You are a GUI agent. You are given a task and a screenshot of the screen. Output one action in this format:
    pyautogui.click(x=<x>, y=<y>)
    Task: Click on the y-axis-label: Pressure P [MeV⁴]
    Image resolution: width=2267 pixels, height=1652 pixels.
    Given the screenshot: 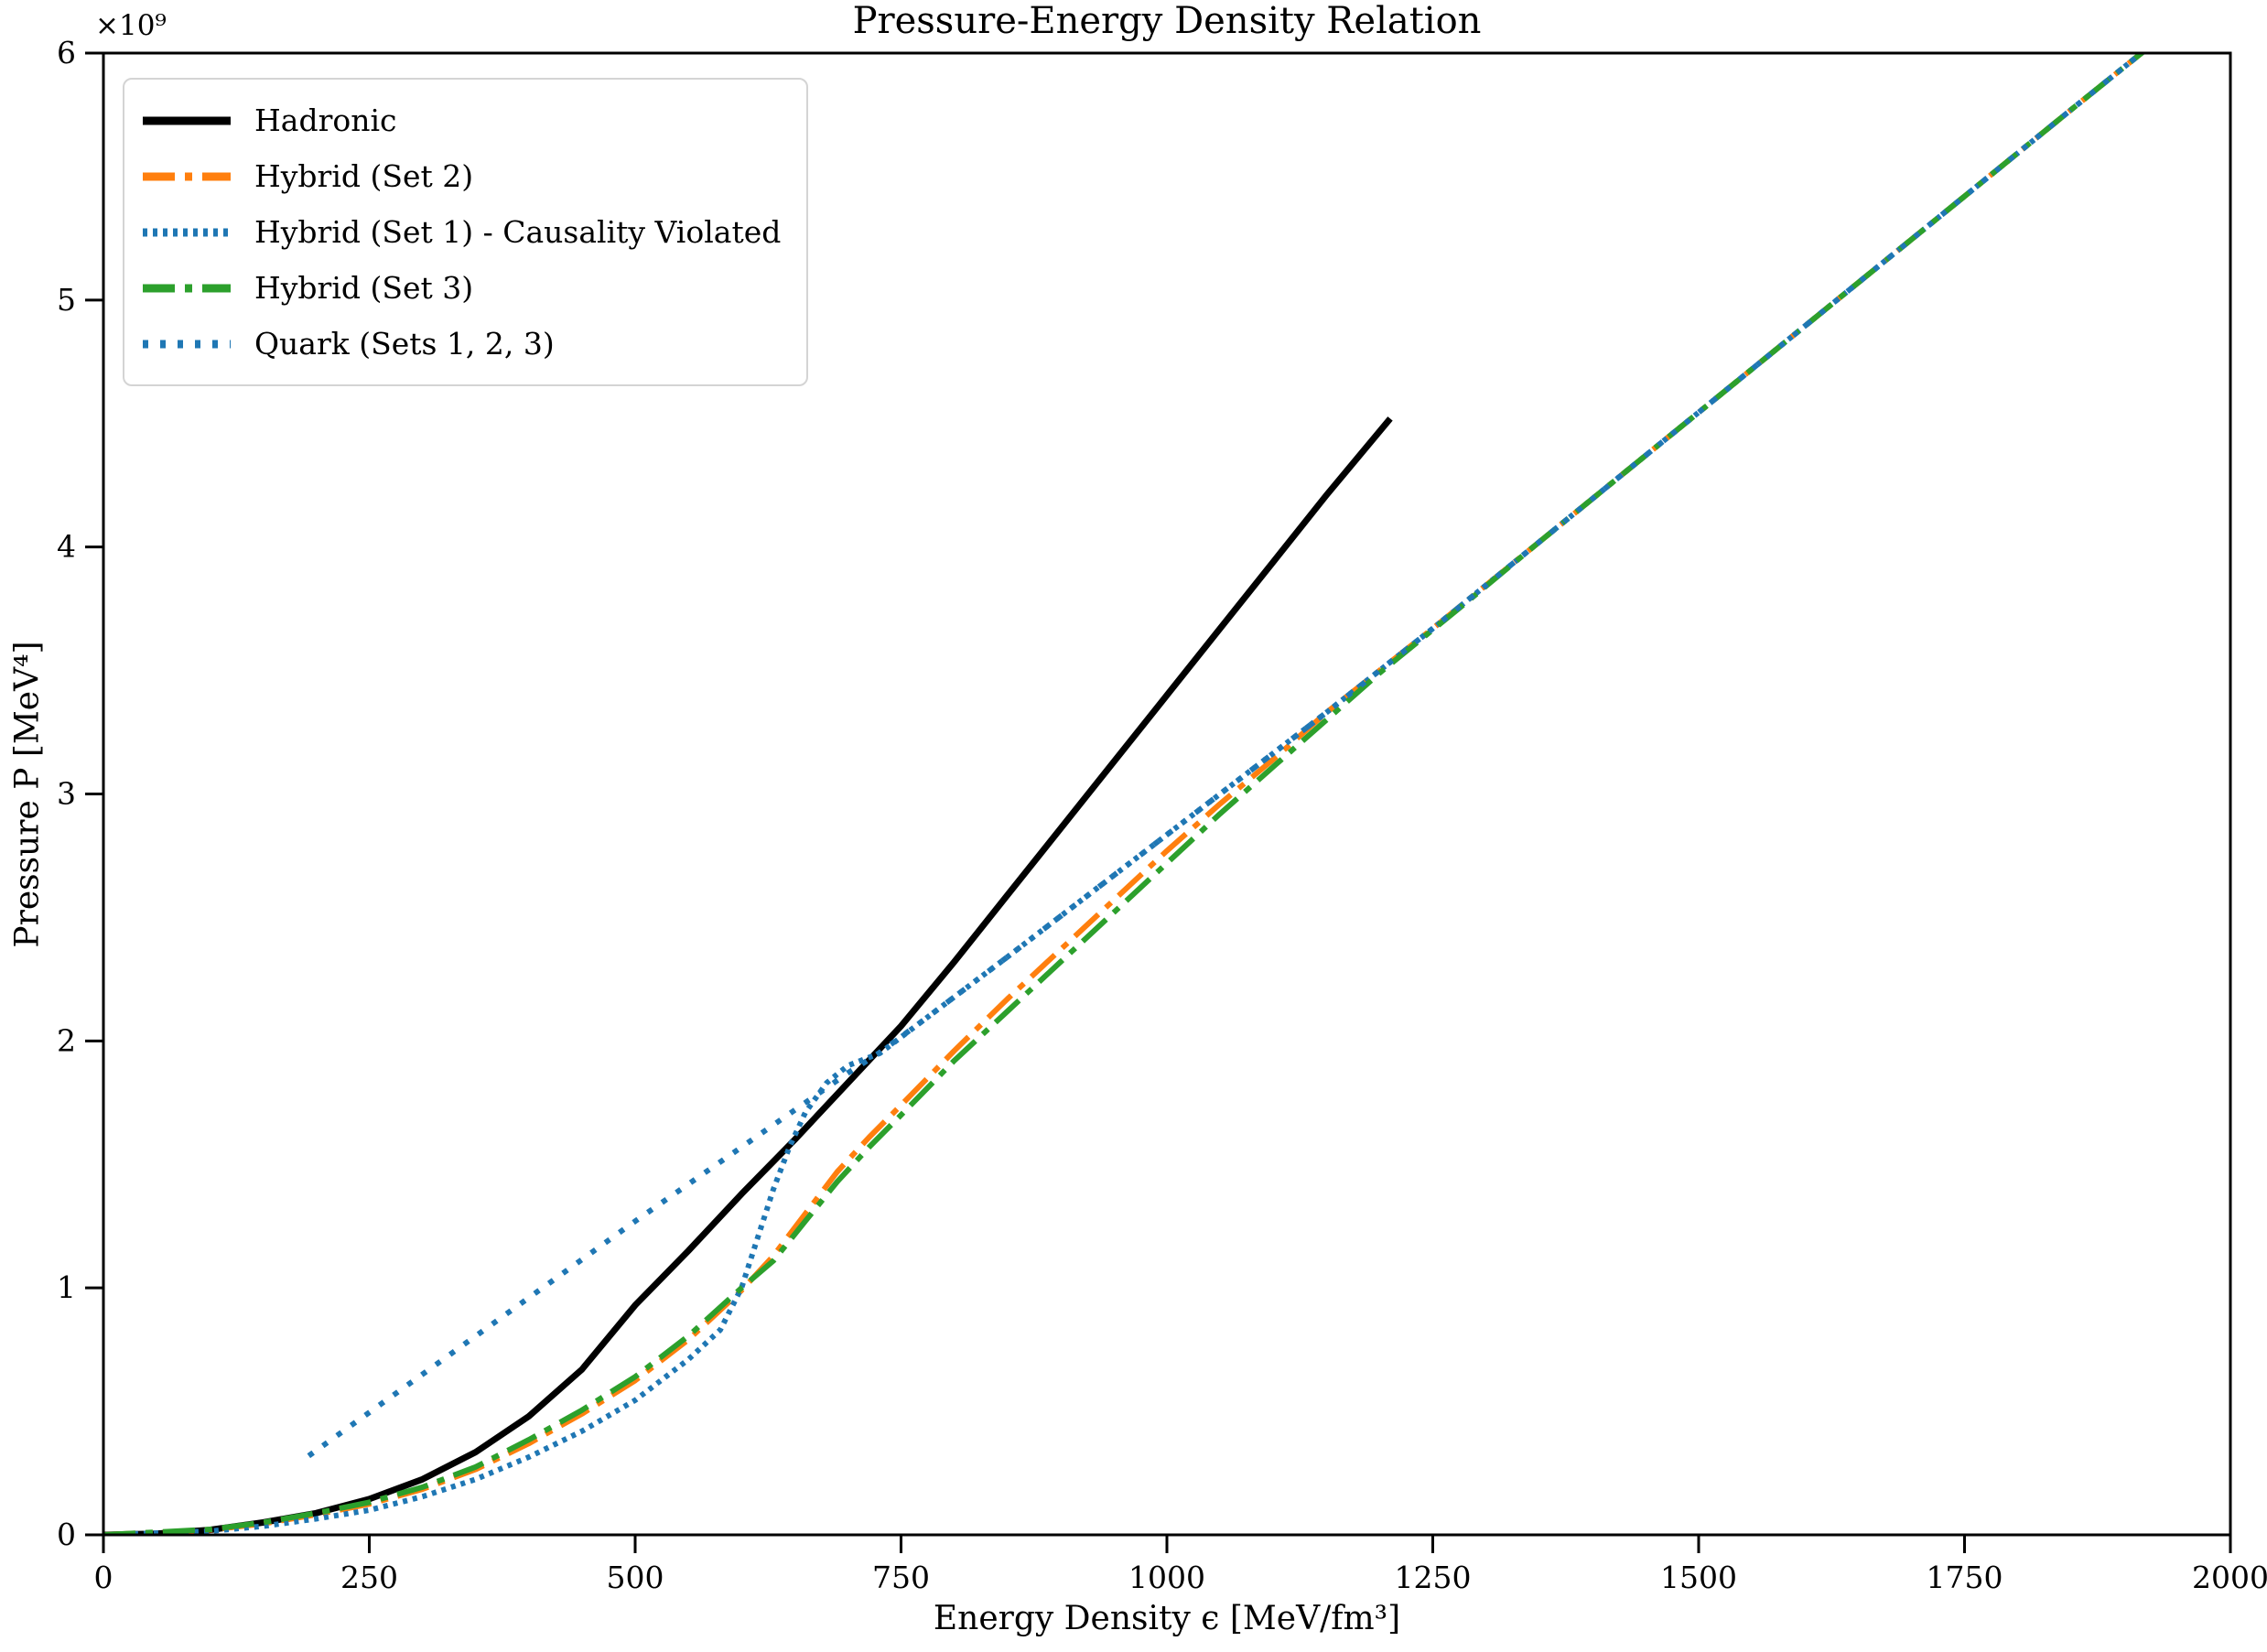 What is the action you would take?
    pyautogui.click(x=27, y=794)
    